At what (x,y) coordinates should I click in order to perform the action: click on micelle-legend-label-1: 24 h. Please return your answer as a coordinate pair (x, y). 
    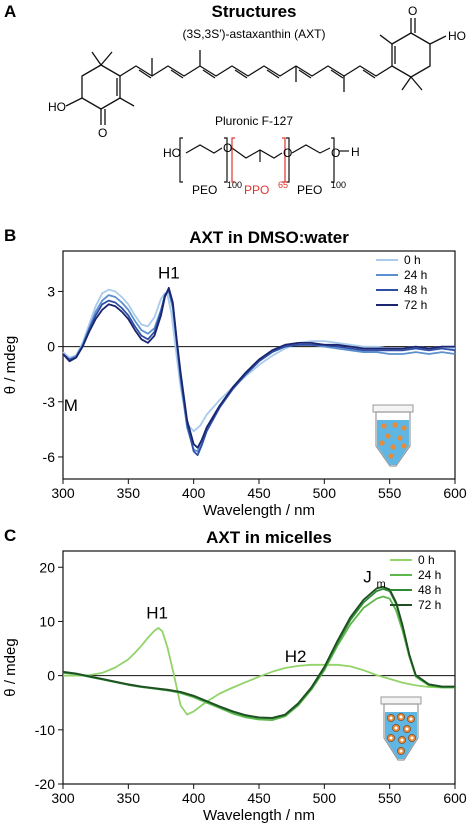
    Looking at the image, I should click on (429, 575).